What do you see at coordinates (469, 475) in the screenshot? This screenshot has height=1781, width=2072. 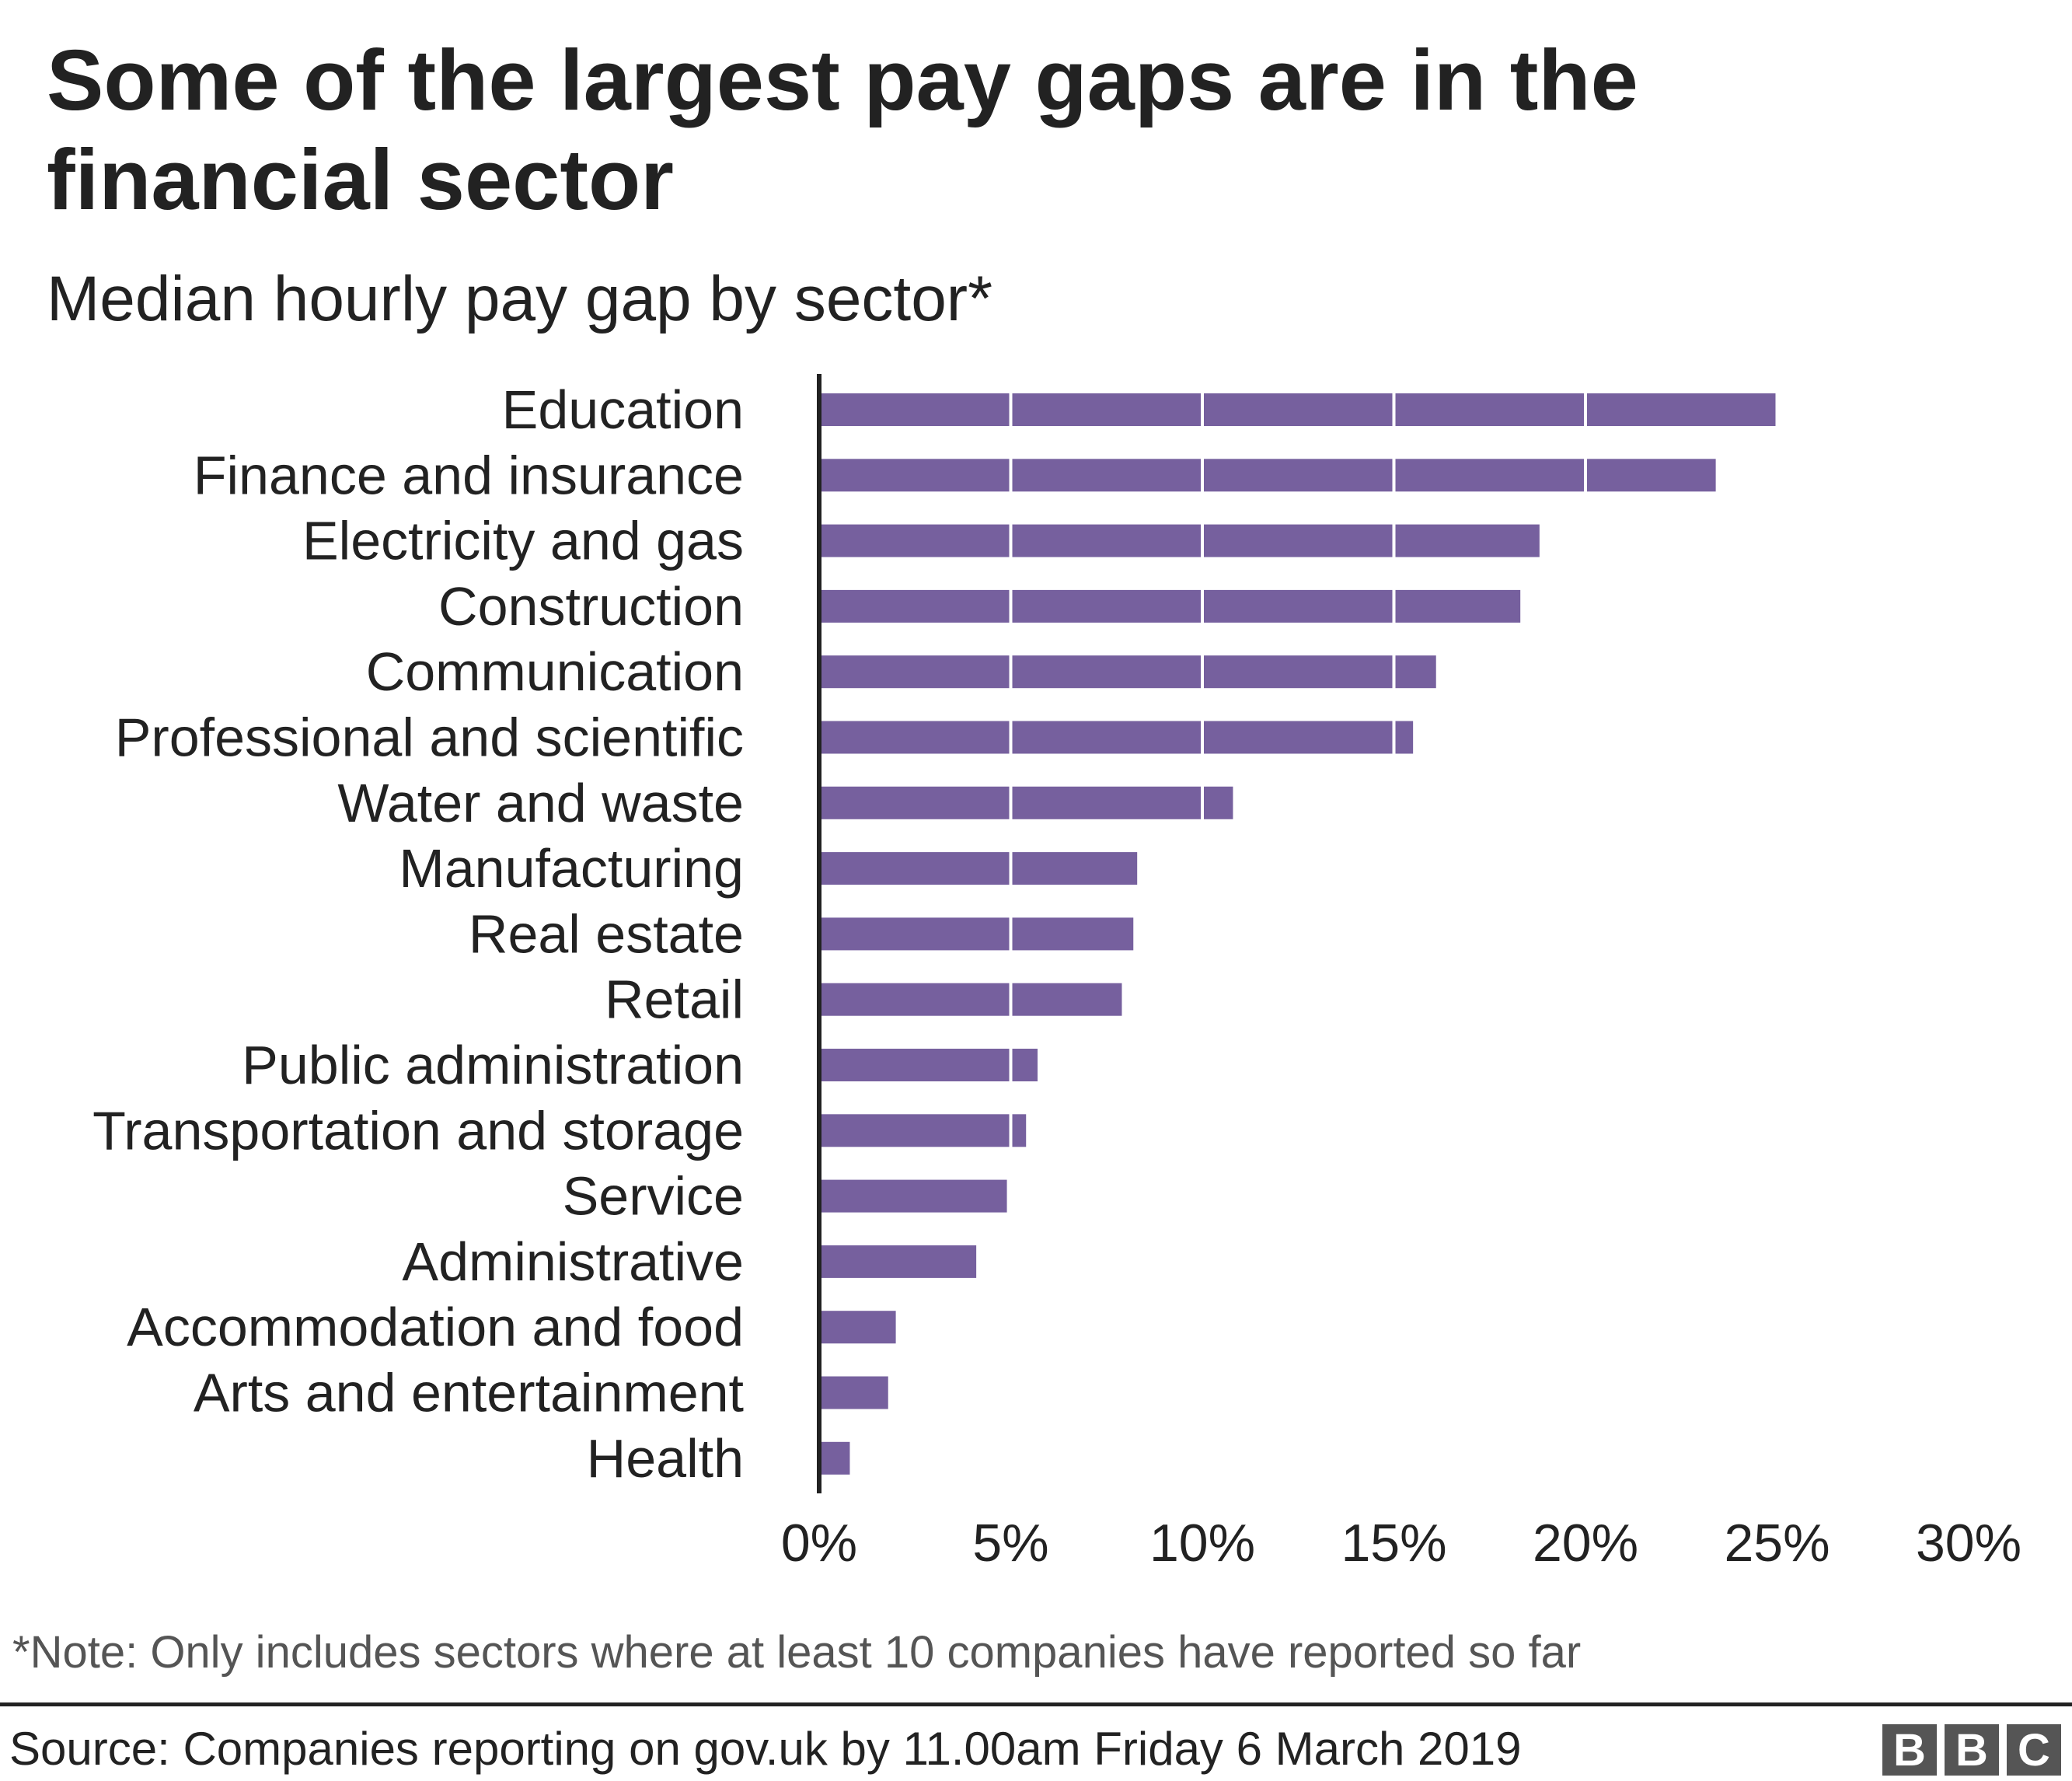 I see `category-label: Finance and insurance` at bounding box center [469, 475].